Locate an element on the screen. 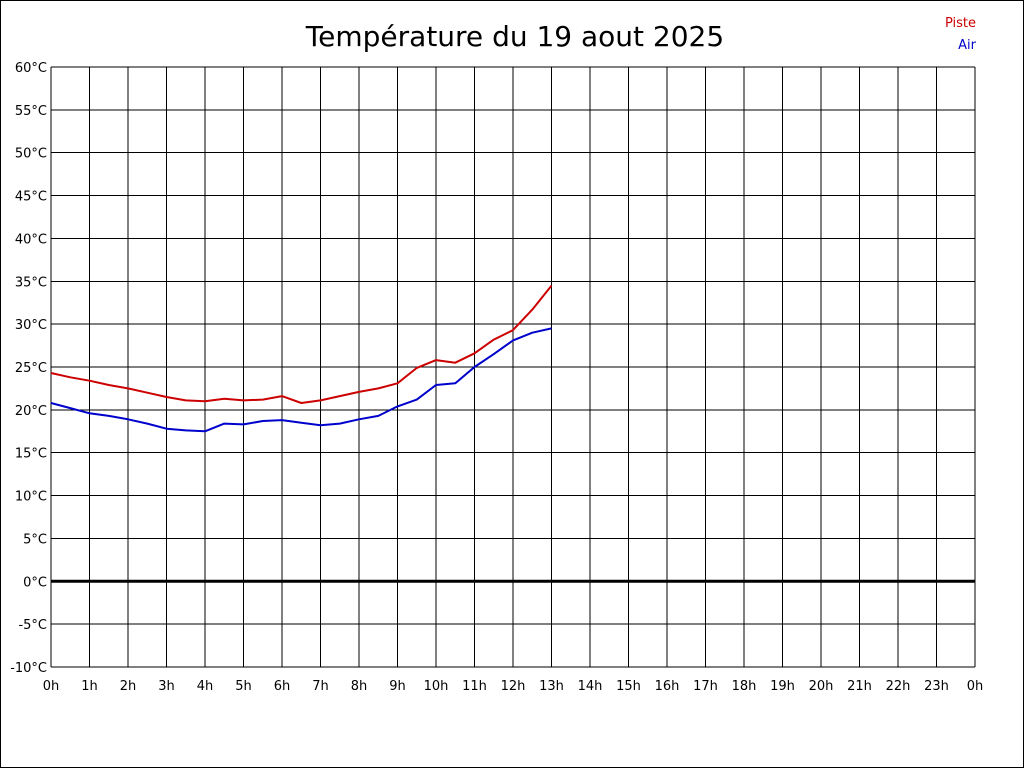 The image size is (1024, 769). x-tick-label: 3h is located at coordinates (166, 686).